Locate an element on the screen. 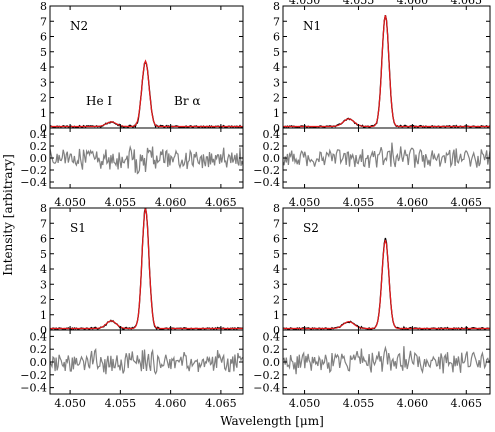 The image size is (495, 432). residual-axes-frame is located at coordinates (146, 362).